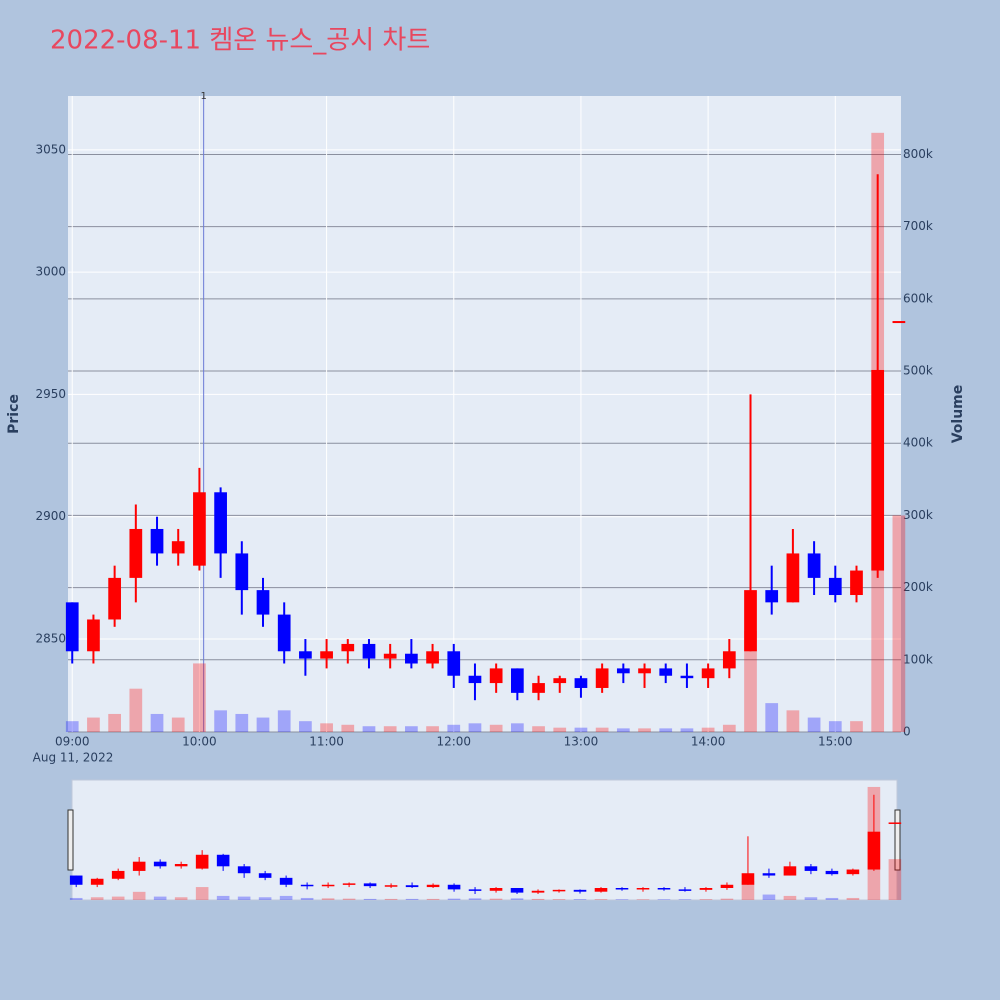 Image resolution: width=1000 pixels, height=1000 pixels. Describe the element at coordinates (50, 639) in the screenshot. I see `y-tick-label: 2850` at that location.